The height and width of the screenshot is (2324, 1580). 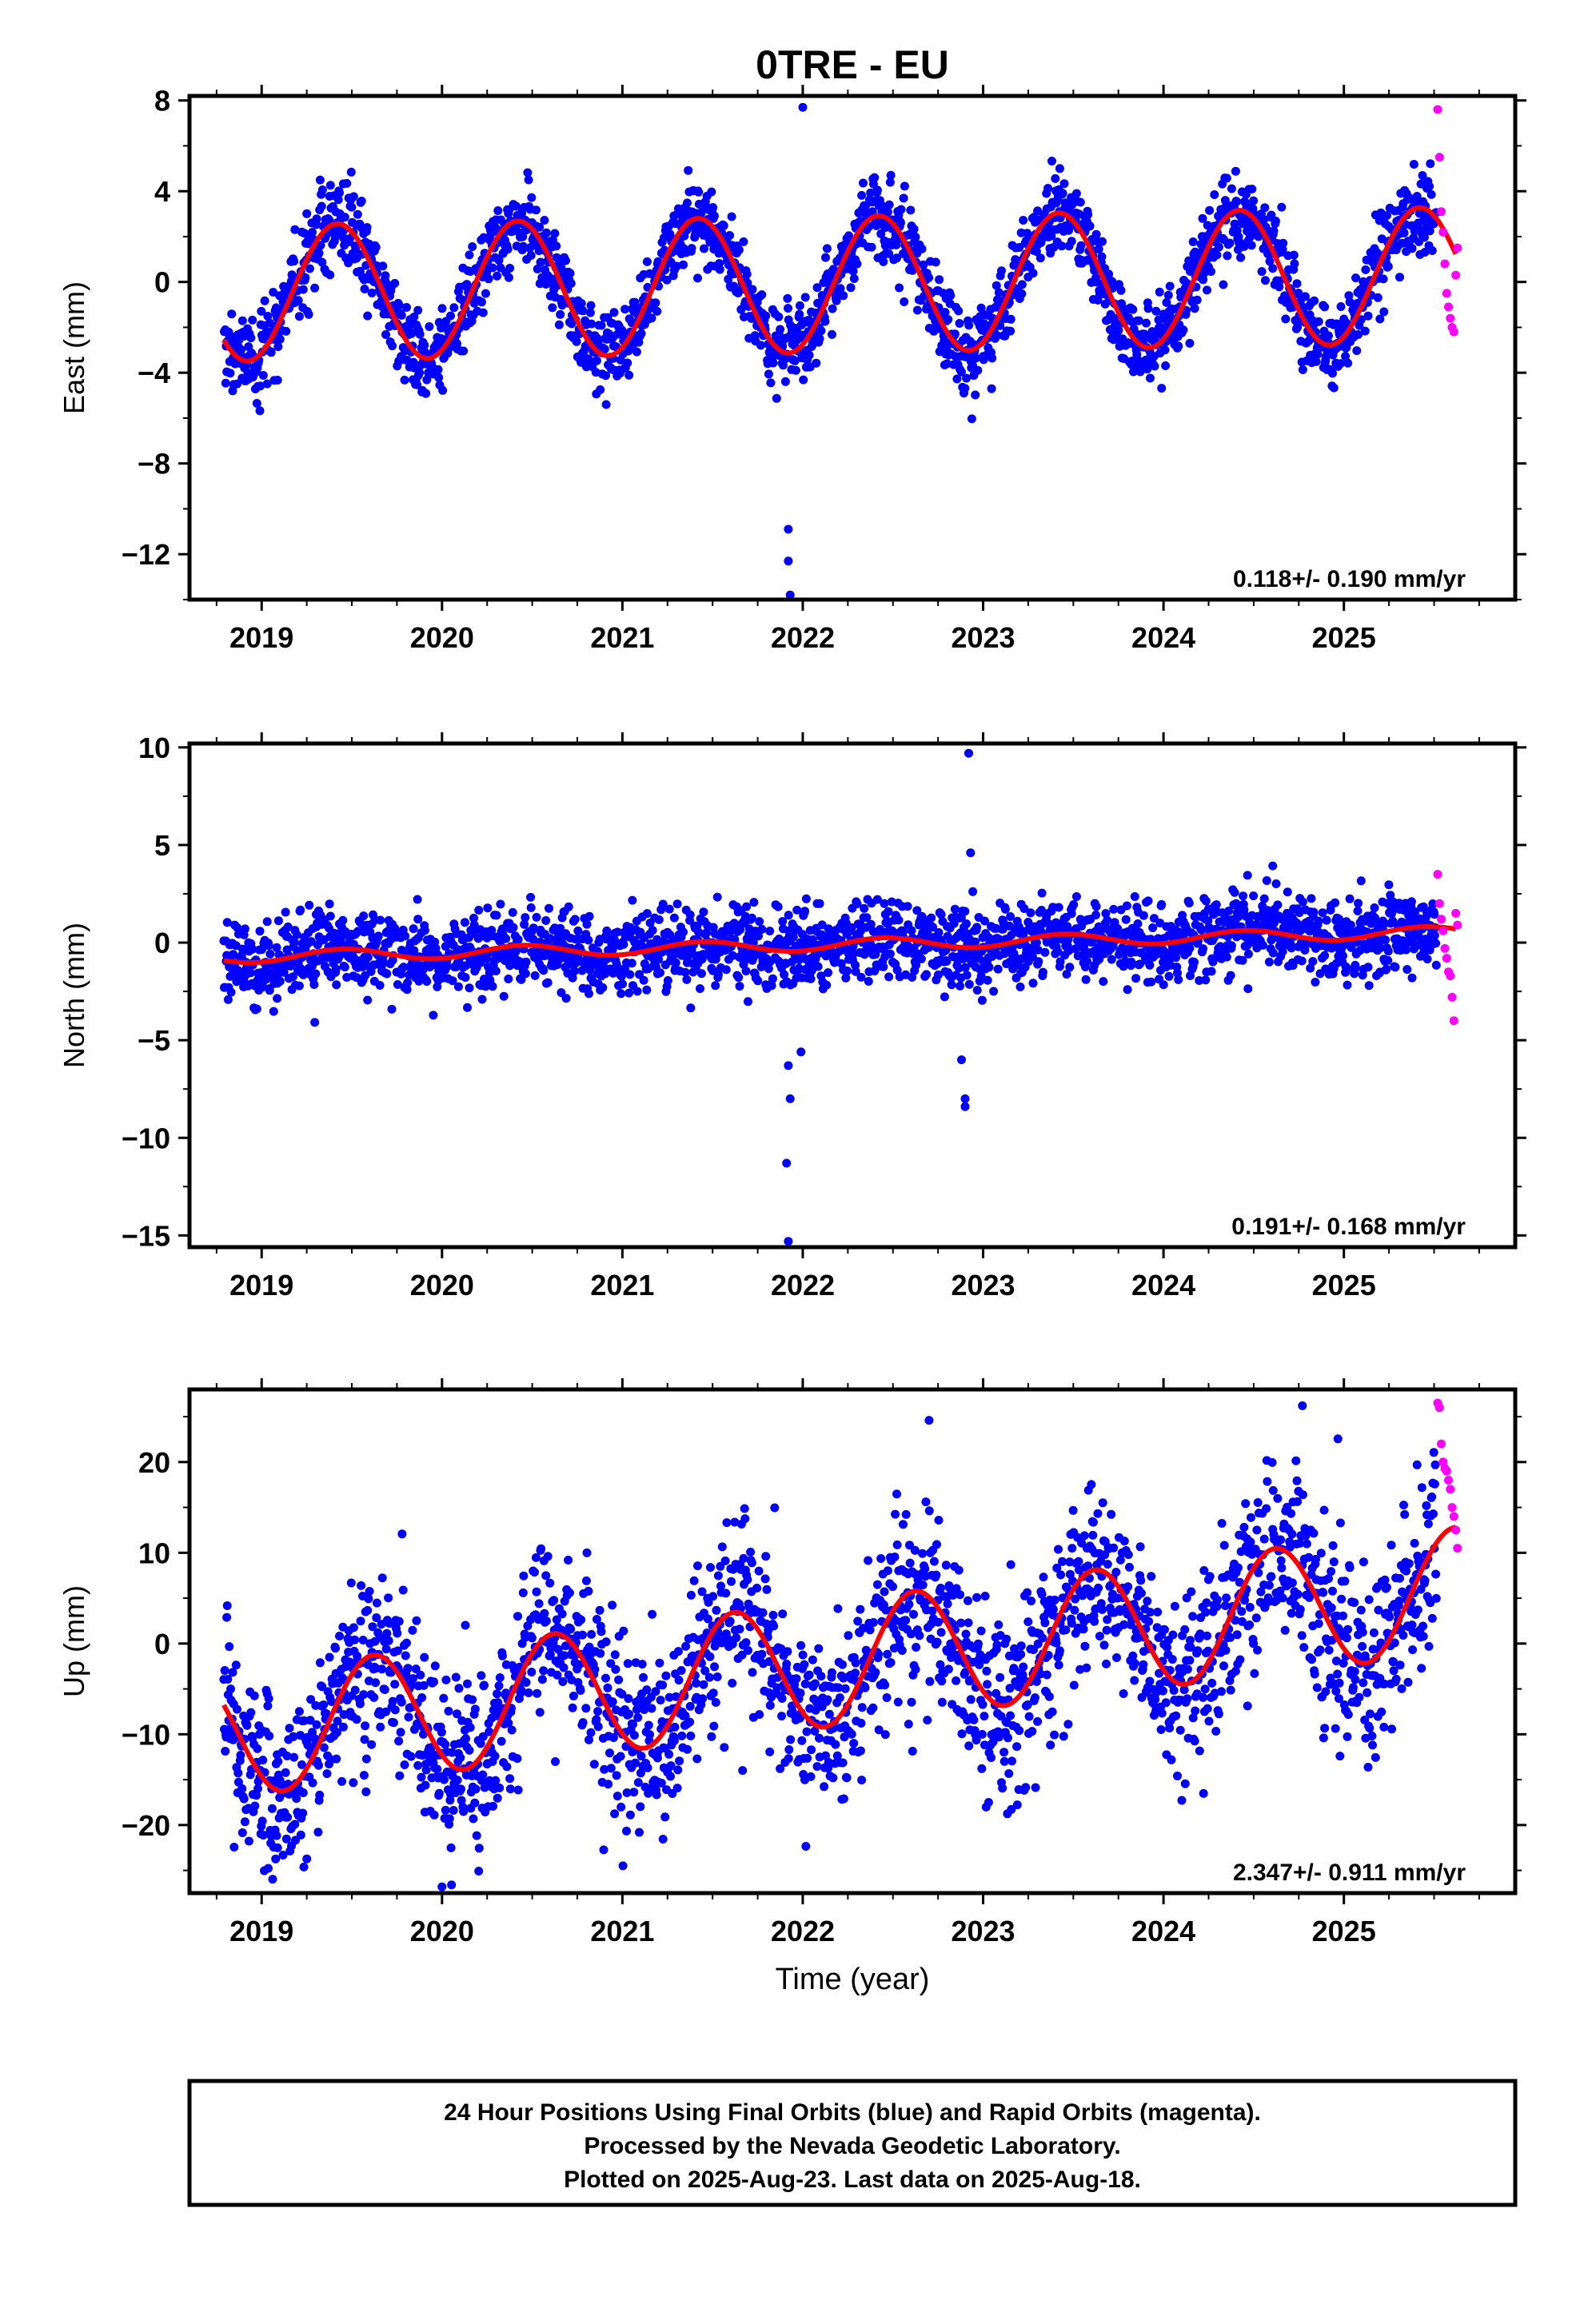 I want to click on y-tick-label: 4, so click(x=162, y=191).